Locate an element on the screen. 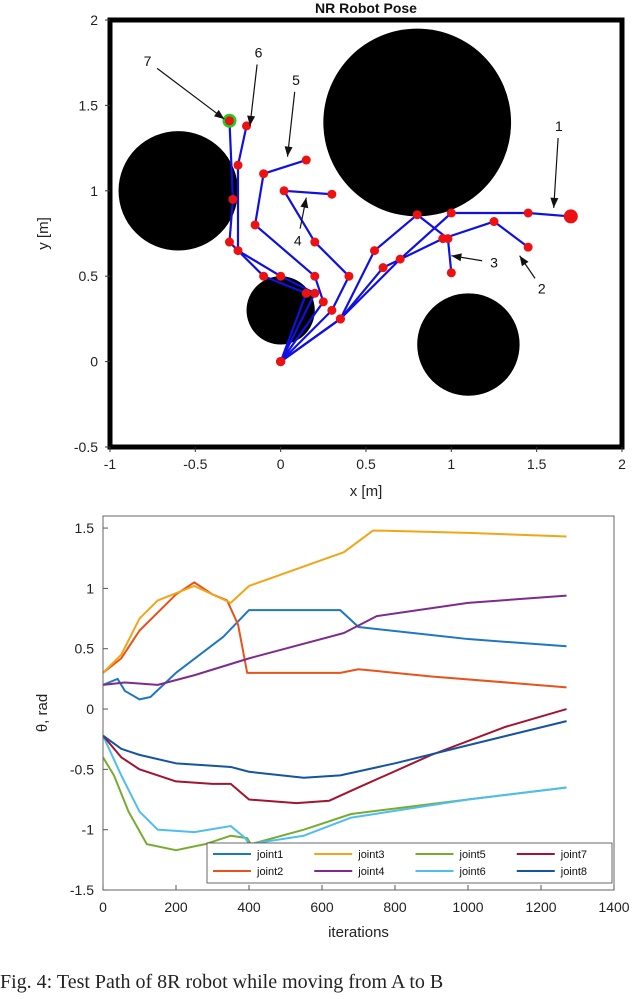 This screenshot has height=999, width=640. x-axis-ticks: -1 -0.5 0 0.5 1 1.5 2 is located at coordinates (365, 459).